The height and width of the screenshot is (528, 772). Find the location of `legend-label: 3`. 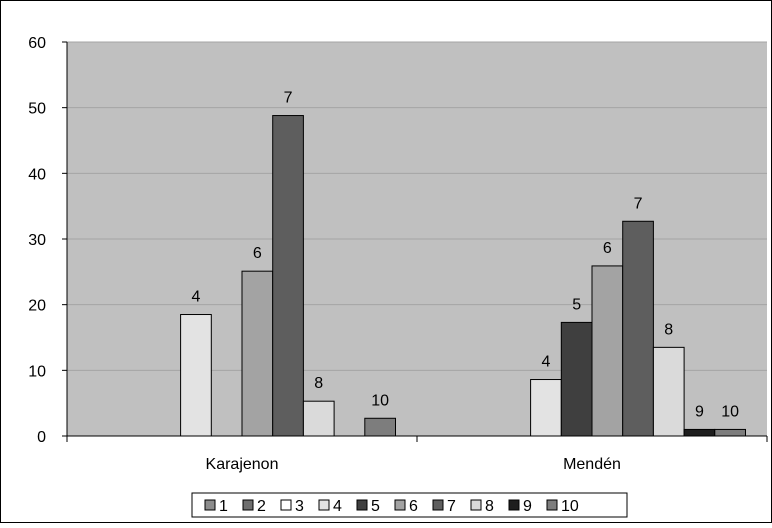

legend-label: 3 is located at coordinates (299, 506).